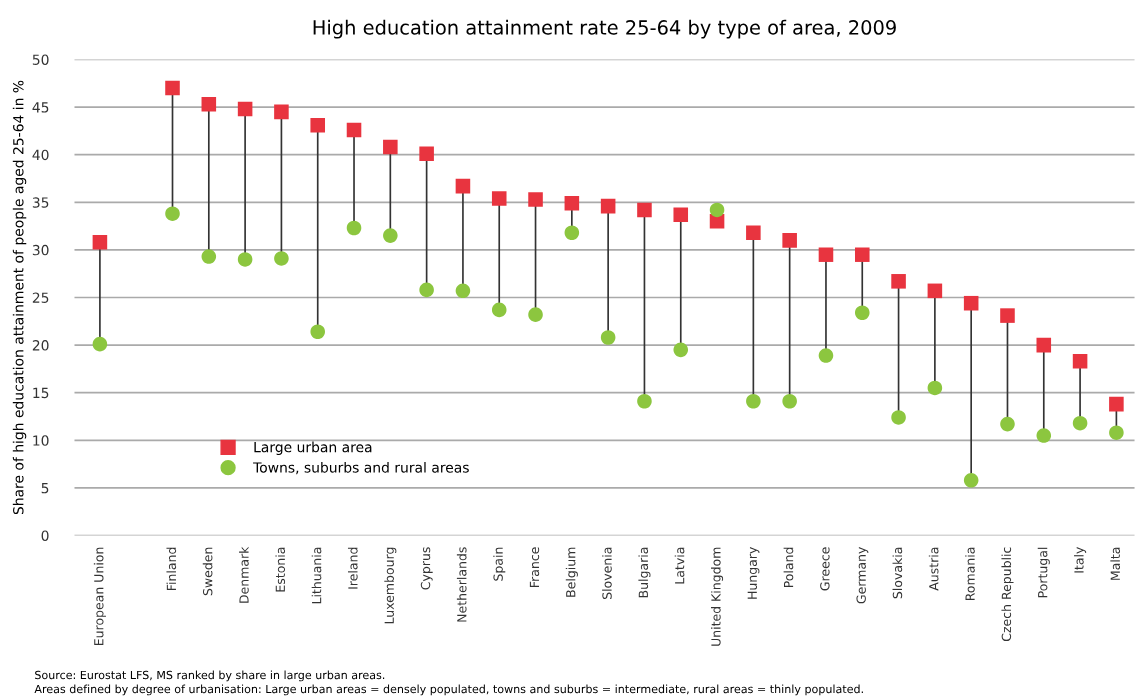  I want to click on x-tick-label: Sweden, so click(207, 571).